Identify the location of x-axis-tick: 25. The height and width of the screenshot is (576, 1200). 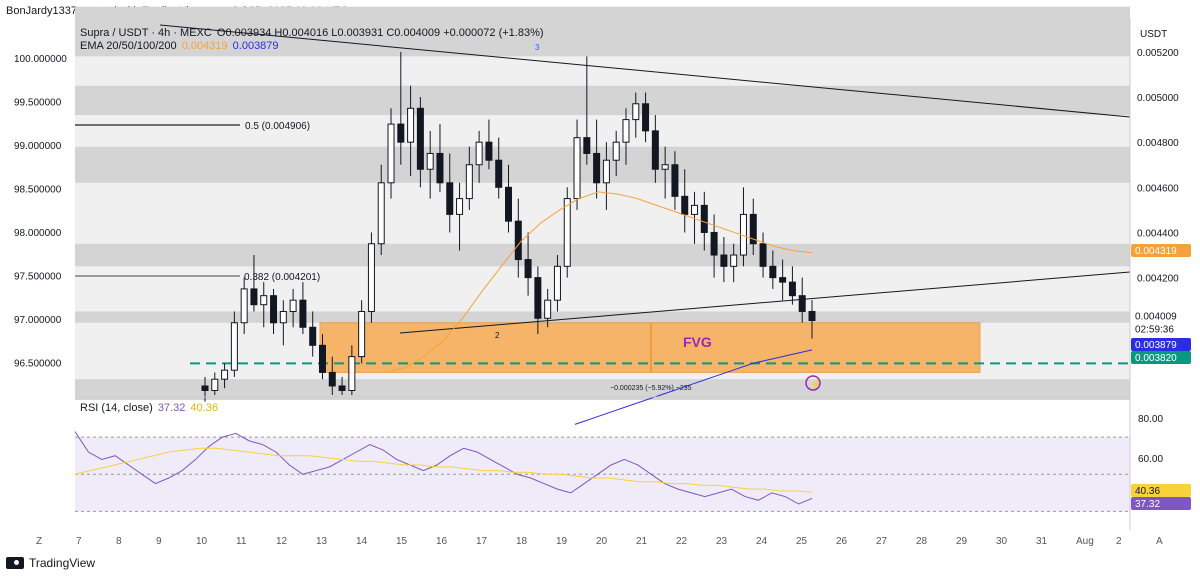
(802, 541).